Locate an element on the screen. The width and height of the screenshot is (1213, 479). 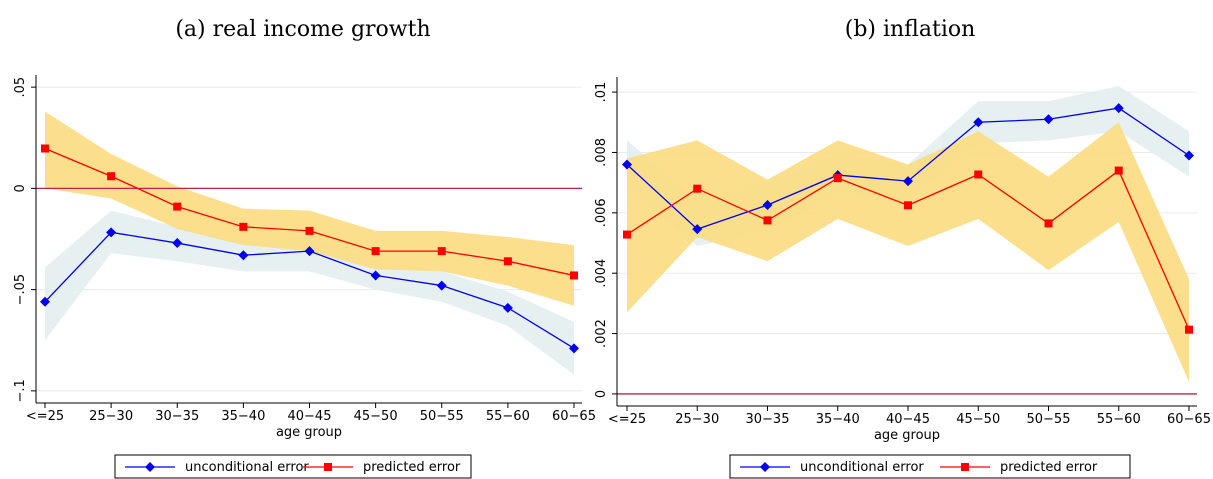
chart-title: (b) inflation is located at coordinates (910, 29).